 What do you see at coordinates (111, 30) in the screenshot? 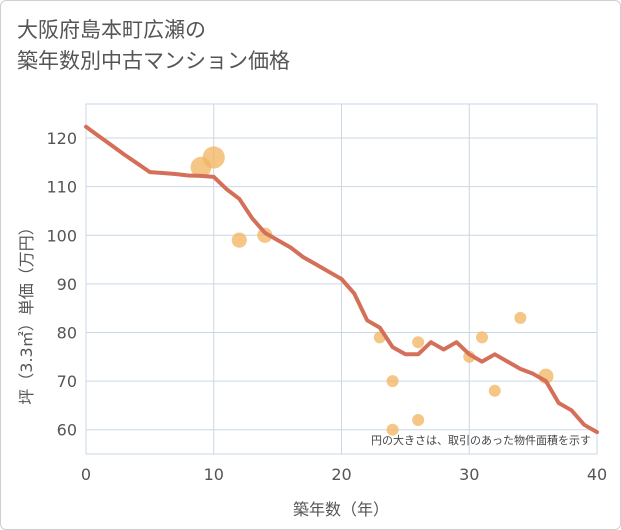
I see `chart-title-line1: 大阪府島本町広瀬の` at bounding box center [111, 30].